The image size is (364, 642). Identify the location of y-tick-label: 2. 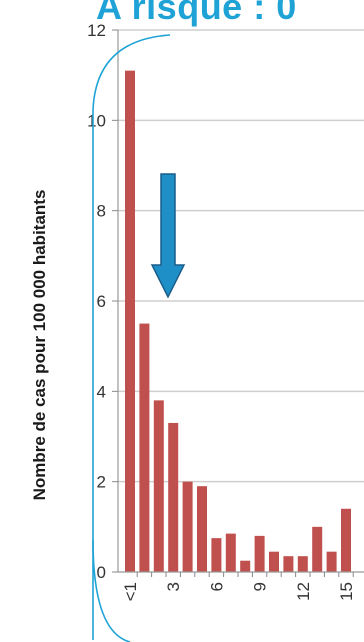
(101, 482).